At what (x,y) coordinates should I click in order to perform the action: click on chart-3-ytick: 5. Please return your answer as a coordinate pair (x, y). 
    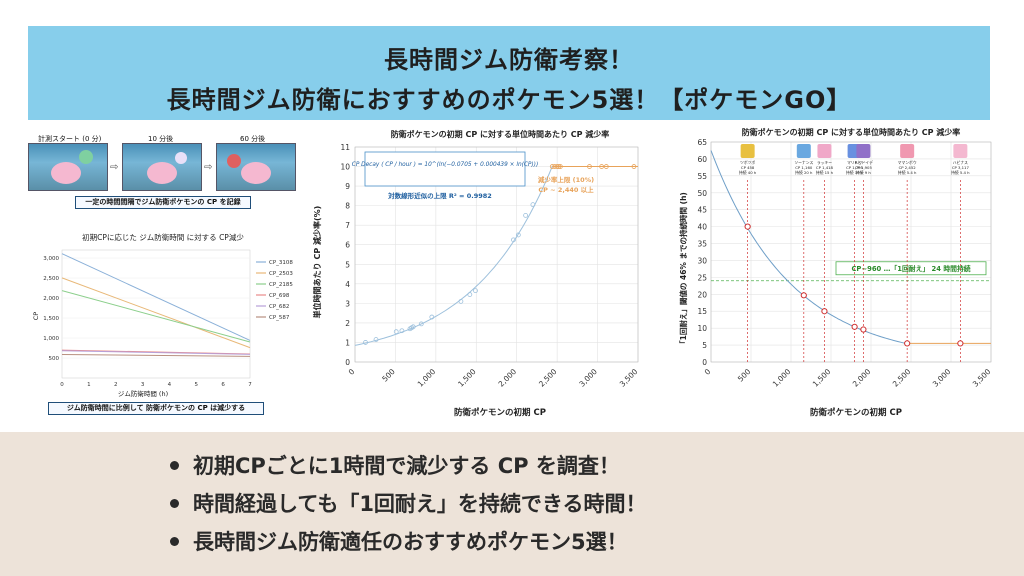
    Looking at the image, I should click on (704, 345).